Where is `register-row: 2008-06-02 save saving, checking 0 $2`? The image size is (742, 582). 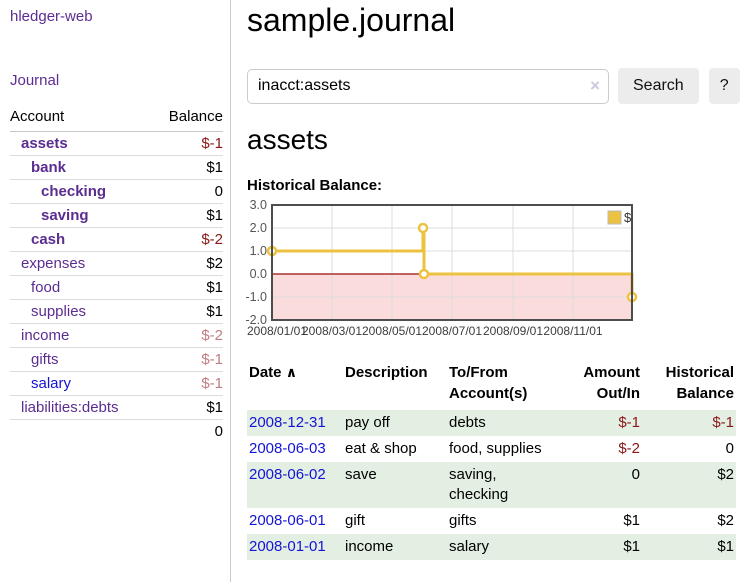 register-row: 2008-06-02 save saving, checking 0 $2 is located at coordinates (491, 485).